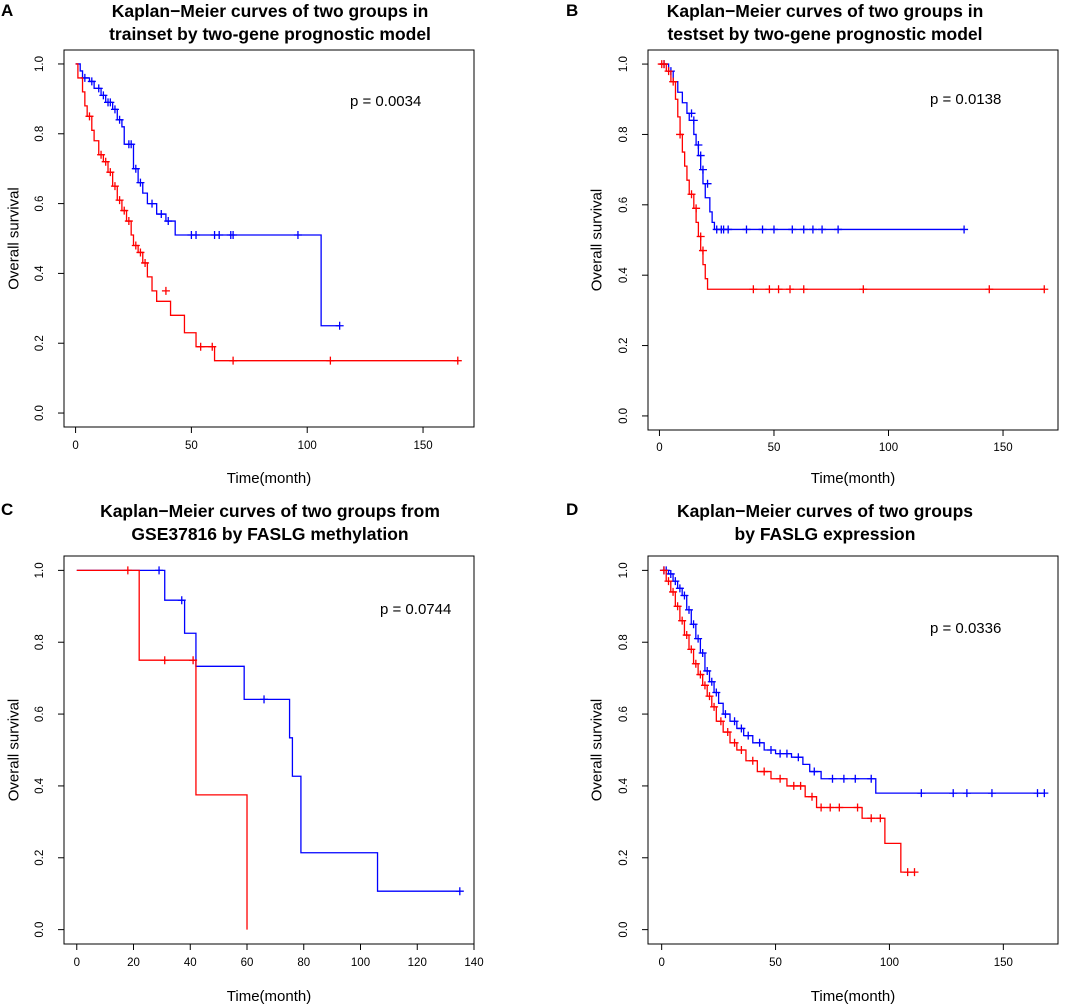 Image resolution: width=1065 pixels, height=1007 pixels. What do you see at coordinates (269, 534) in the screenshot?
I see `chart-title-line-2: GSE37816 by FASLG methylation` at bounding box center [269, 534].